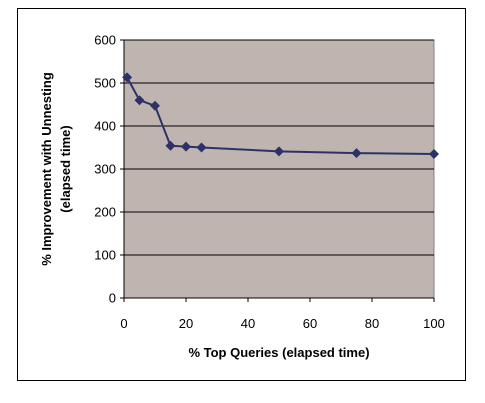 The image size is (485, 403). I want to click on y-tick-label-300: 300, so click(105, 169).